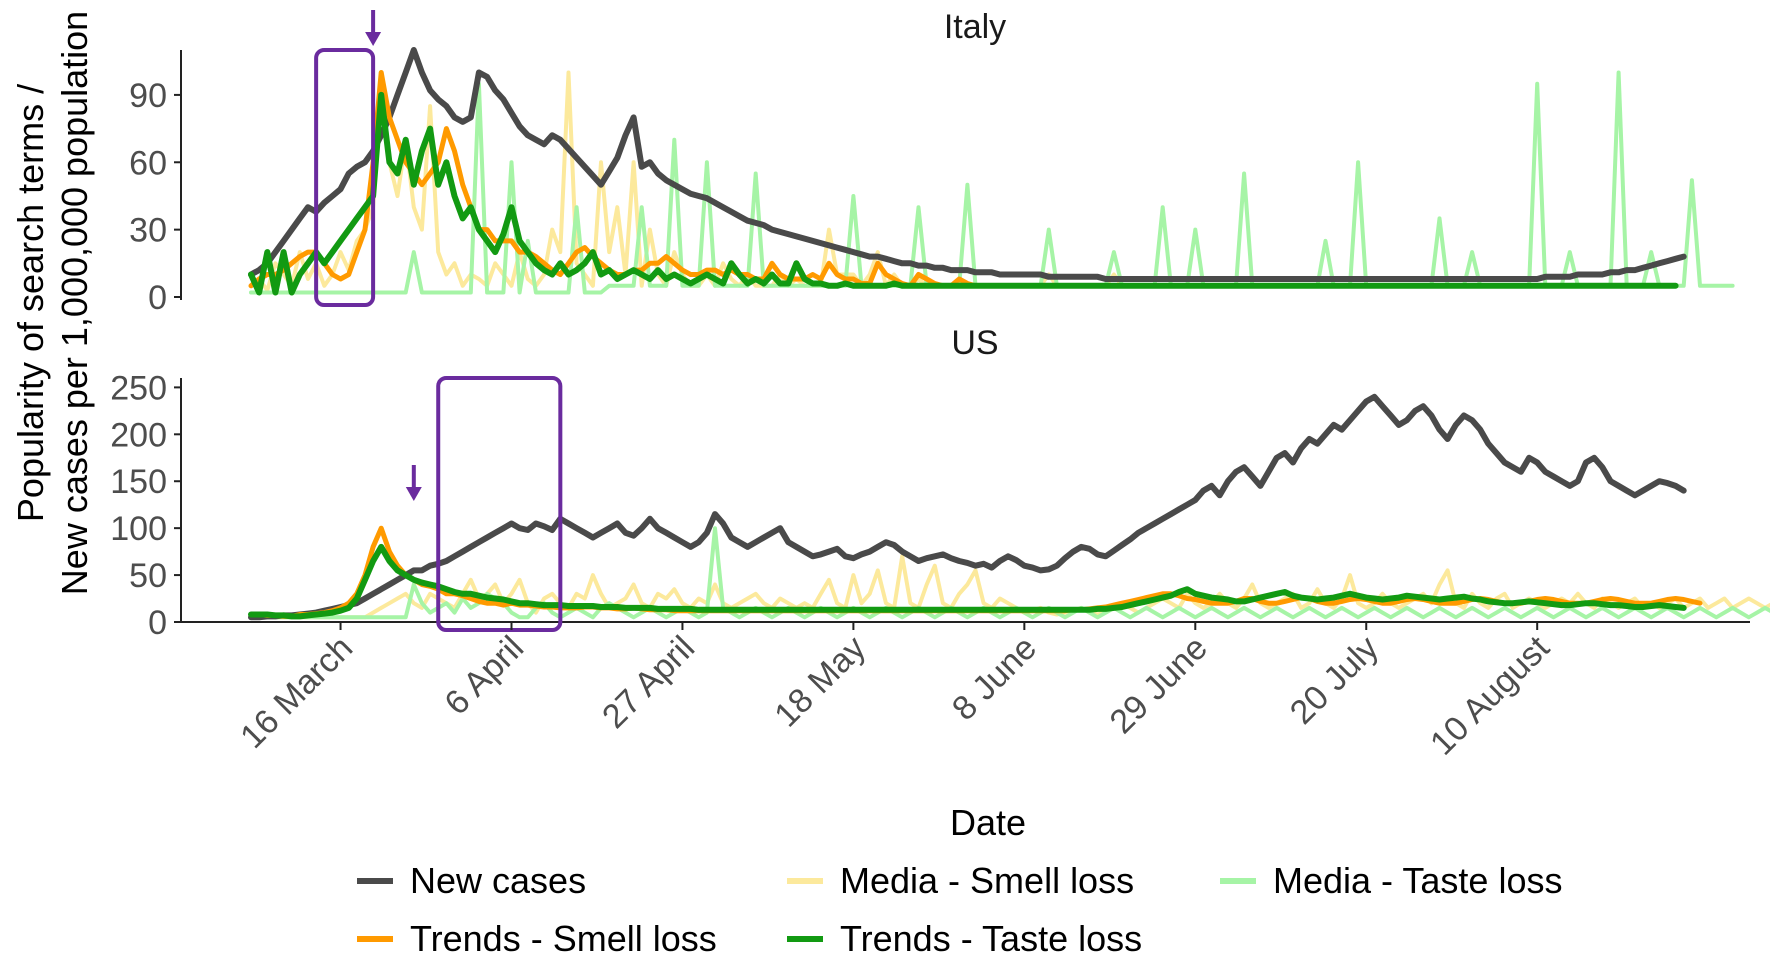 This screenshot has width=1770, height=974. What do you see at coordinates (148, 96) in the screenshot?
I see `italy-ytick-label: 90` at bounding box center [148, 96].